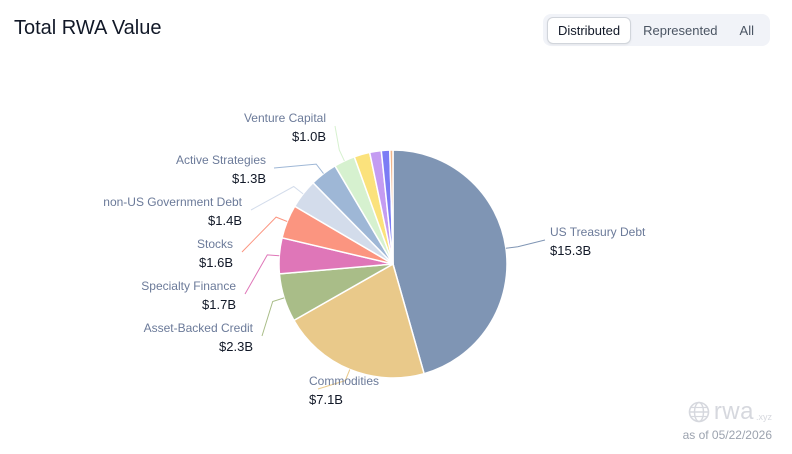 This screenshot has height=454, width=792. I want to click on slice-name-label: Asset-Backed Credit, so click(199, 328).